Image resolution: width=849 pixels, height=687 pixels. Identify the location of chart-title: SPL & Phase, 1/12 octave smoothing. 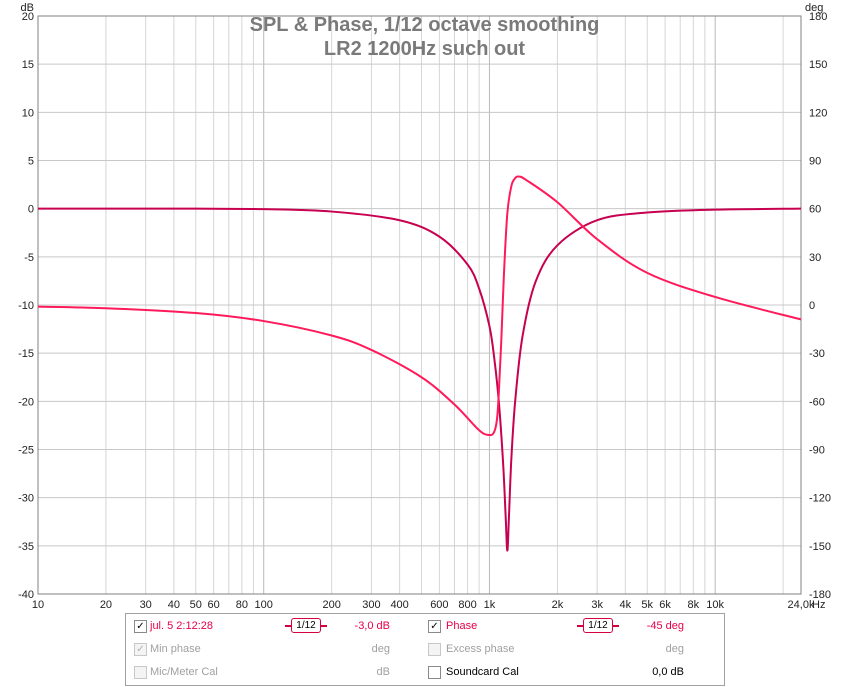
(424, 25).